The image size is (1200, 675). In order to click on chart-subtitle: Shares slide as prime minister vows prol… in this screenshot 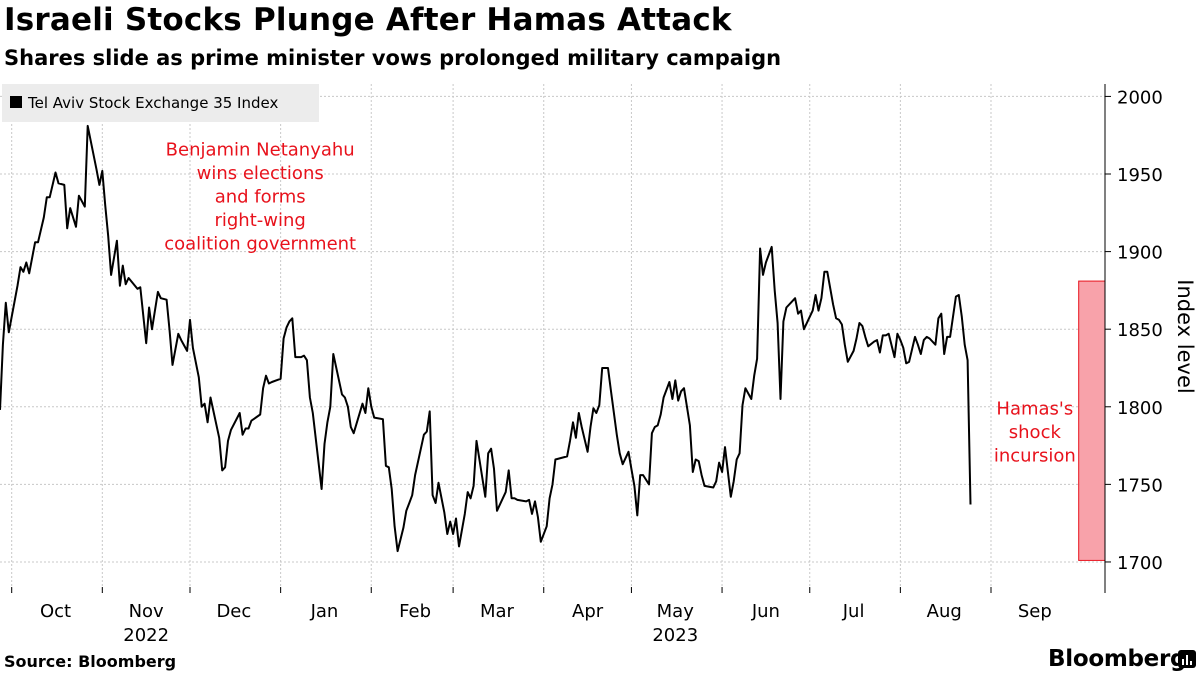, I will do `click(393, 58)`.